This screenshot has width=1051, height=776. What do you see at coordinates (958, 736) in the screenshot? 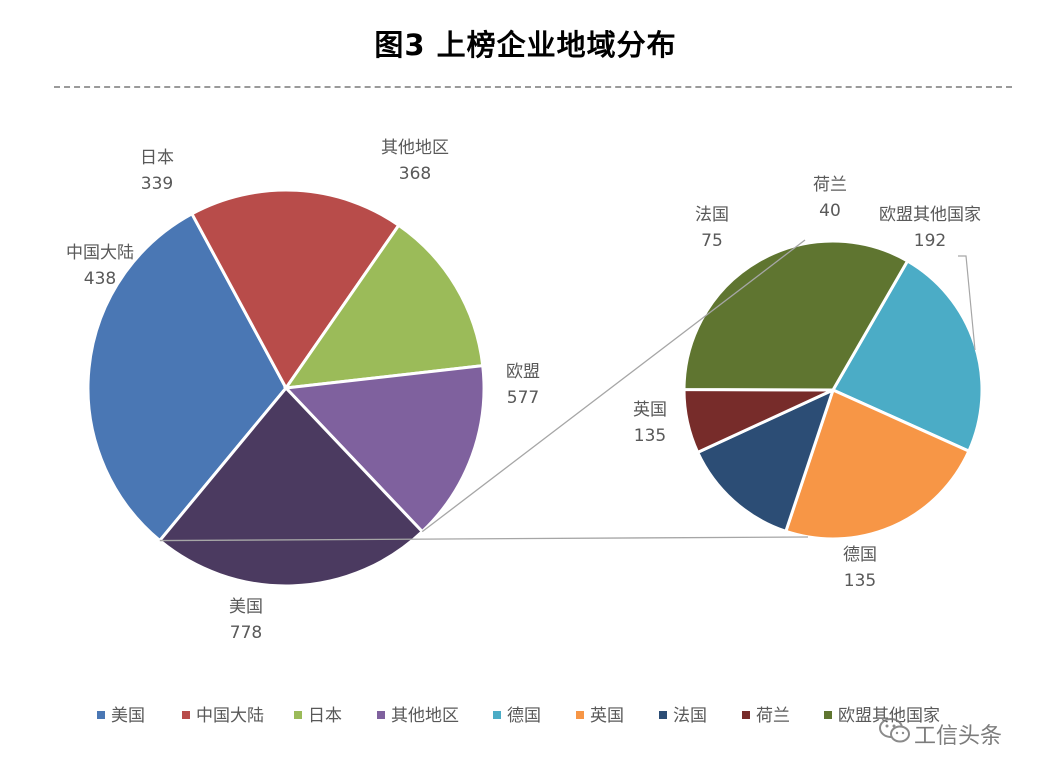
I see `watermark-text: 工信头条` at bounding box center [958, 736].